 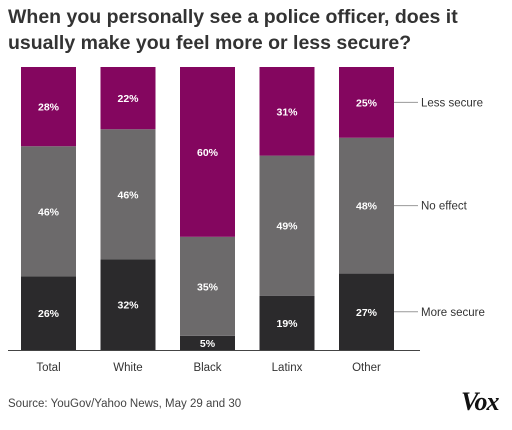 What do you see at coordinates (125, 404) in the screenshot?
I see `source-note: Source: YouGov/Yahoo News, May 29 and 30` at bounding box center [125, 404].